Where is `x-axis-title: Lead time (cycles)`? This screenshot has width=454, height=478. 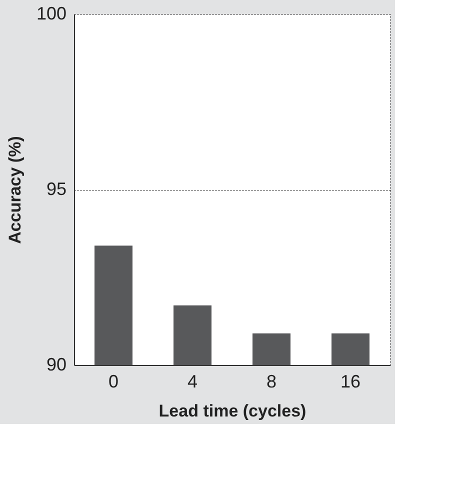 x-axis-title: Lead time (cycles) is located at coordinates (232, 411).